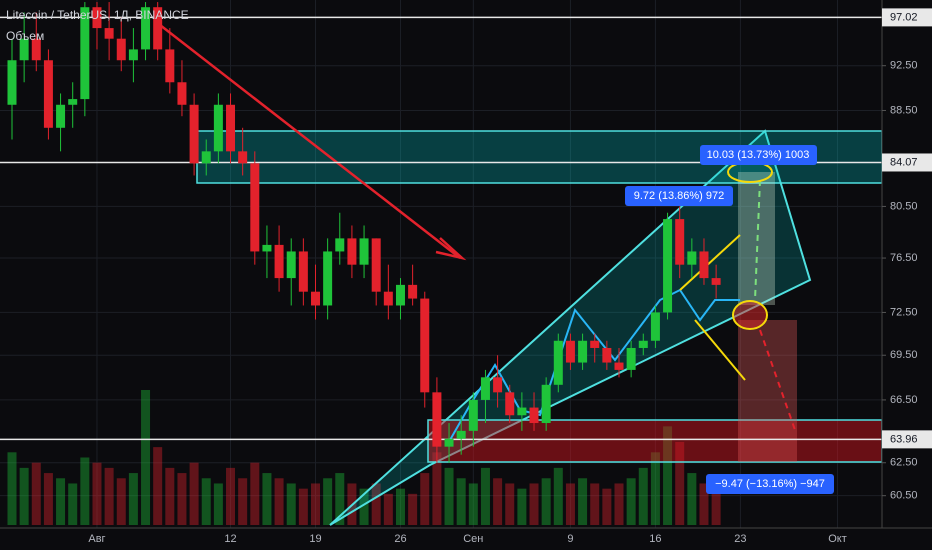 The width and height of the screenshot is (932, 550). What do you see at coordinates (907, 275) in the screenshot?
I see `price-axis` at bounding box center [907, 275].